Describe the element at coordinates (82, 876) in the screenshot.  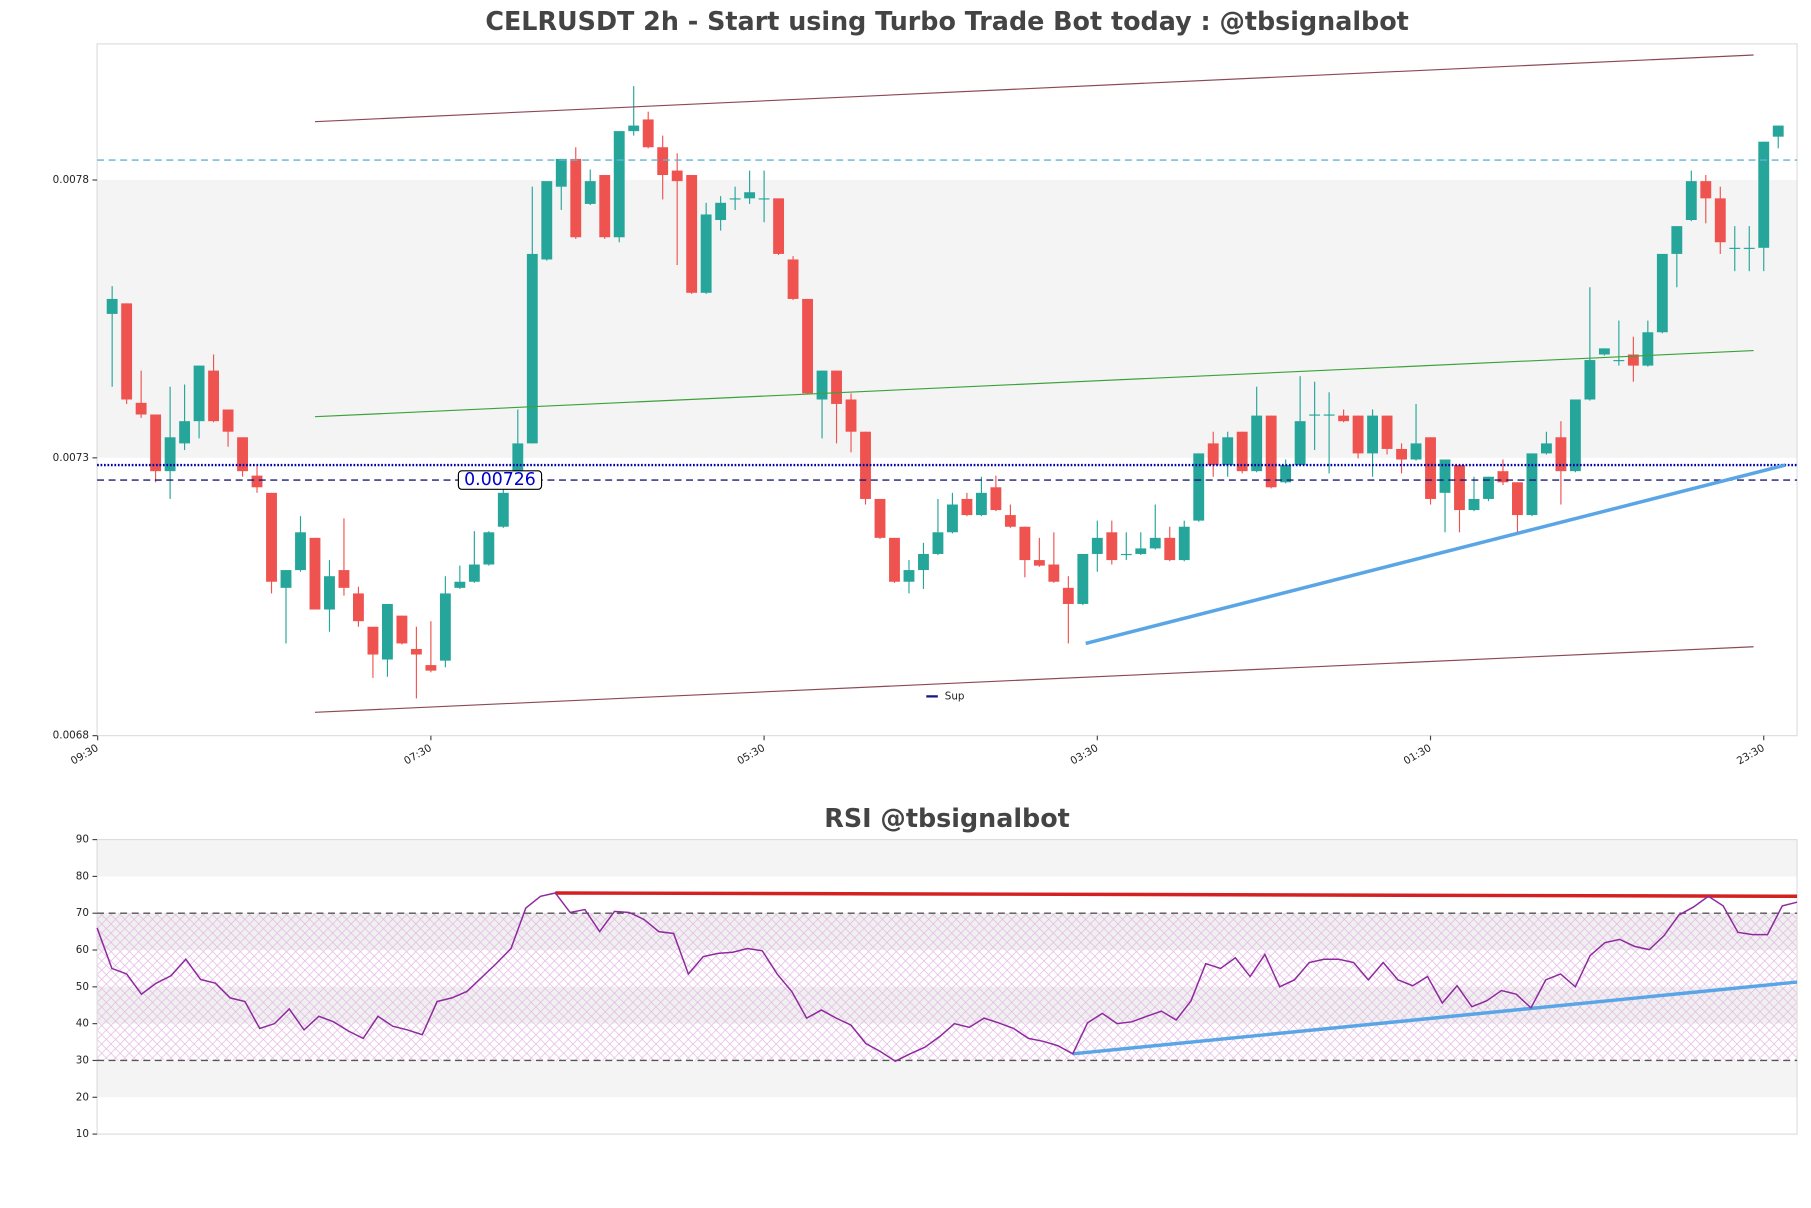
I see `y-tick-label: 80` at that location.